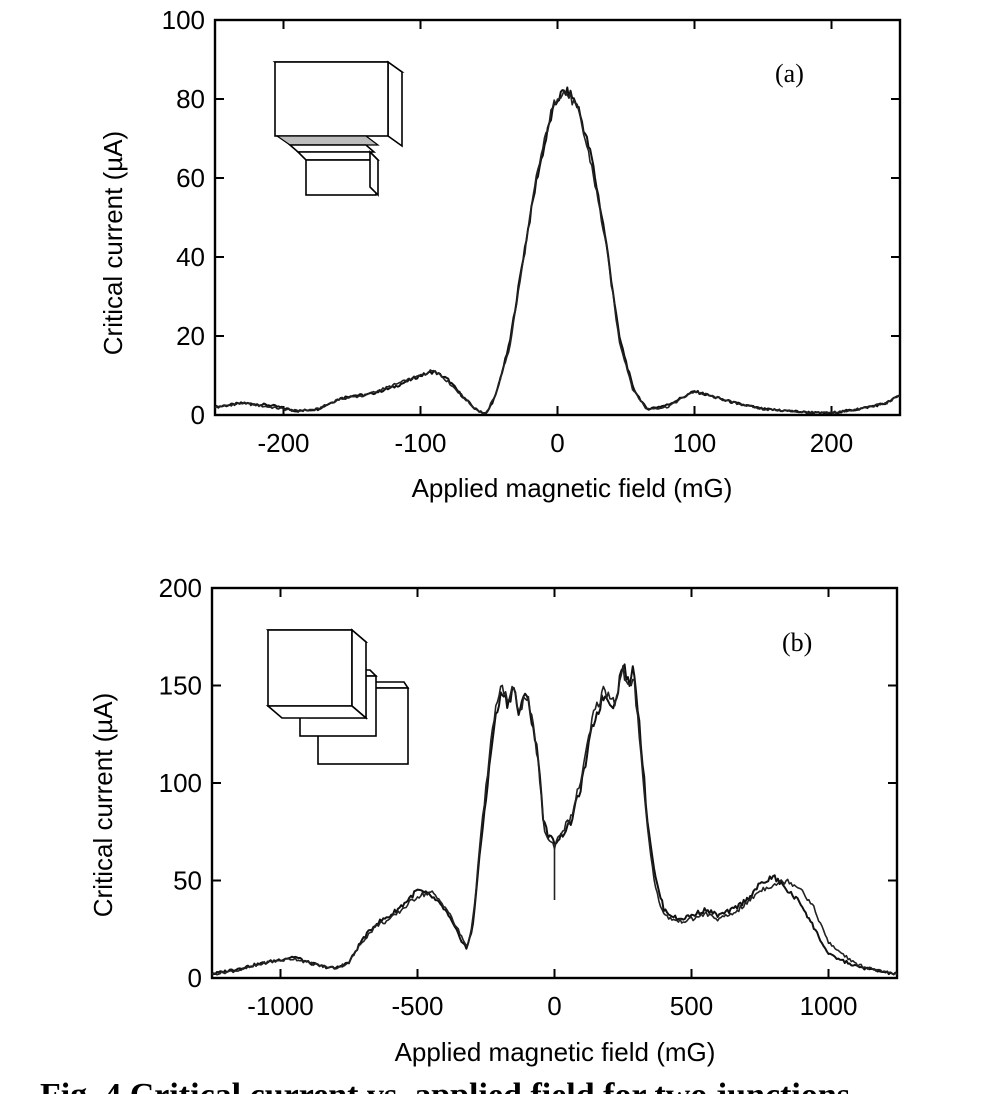 This screenshot has height=1094, width=1008. Describe the element at coordinates (283, 443) in the screenshot. I see `x-tick-label: -200` at that location.